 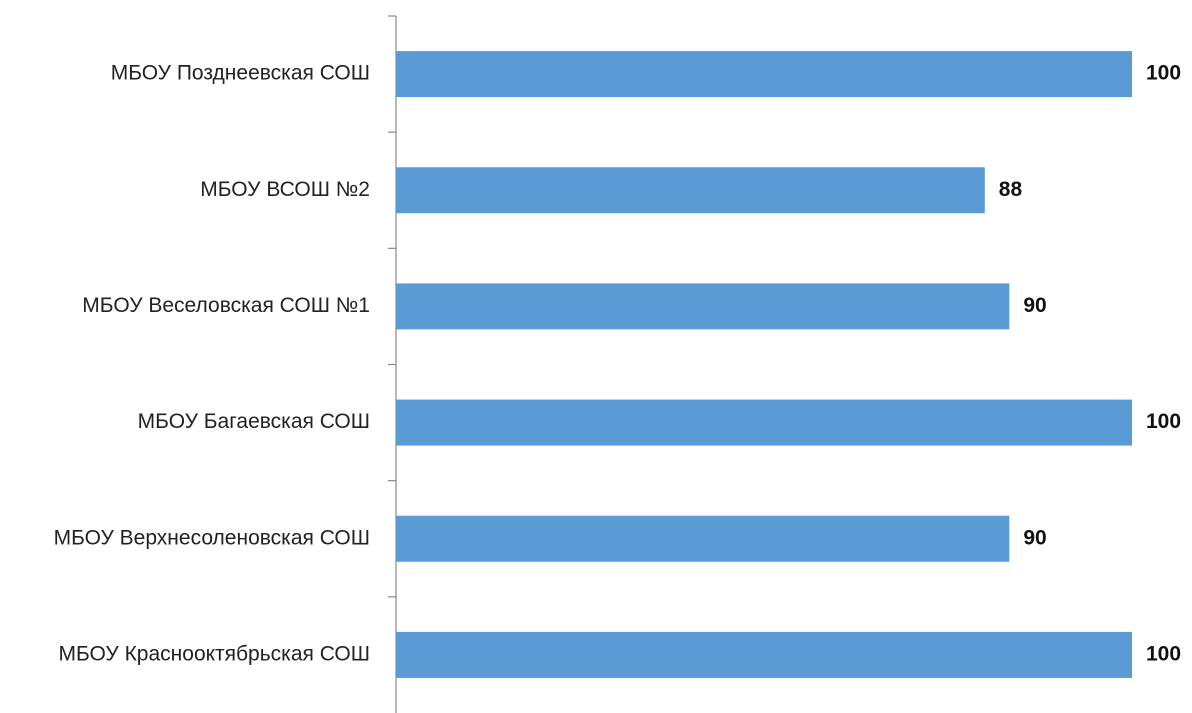 I want to click on category-label: МБОУ Веселовская СОШ №1, so click(x=226, y=305).